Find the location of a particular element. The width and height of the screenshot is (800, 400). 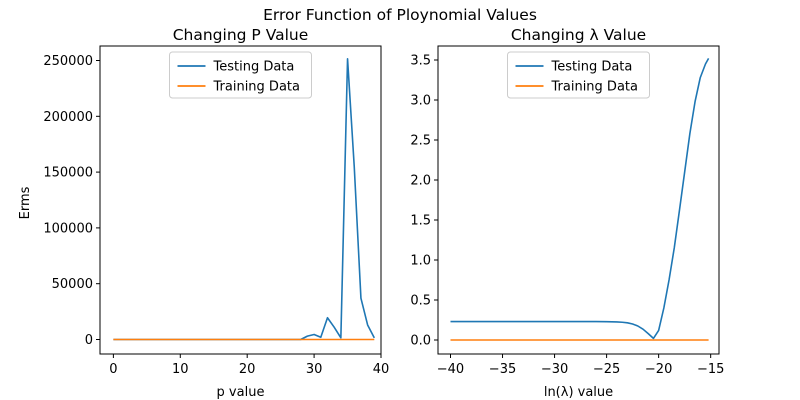

y-tick-label: 1.0 is located at coordinates (420, 261).